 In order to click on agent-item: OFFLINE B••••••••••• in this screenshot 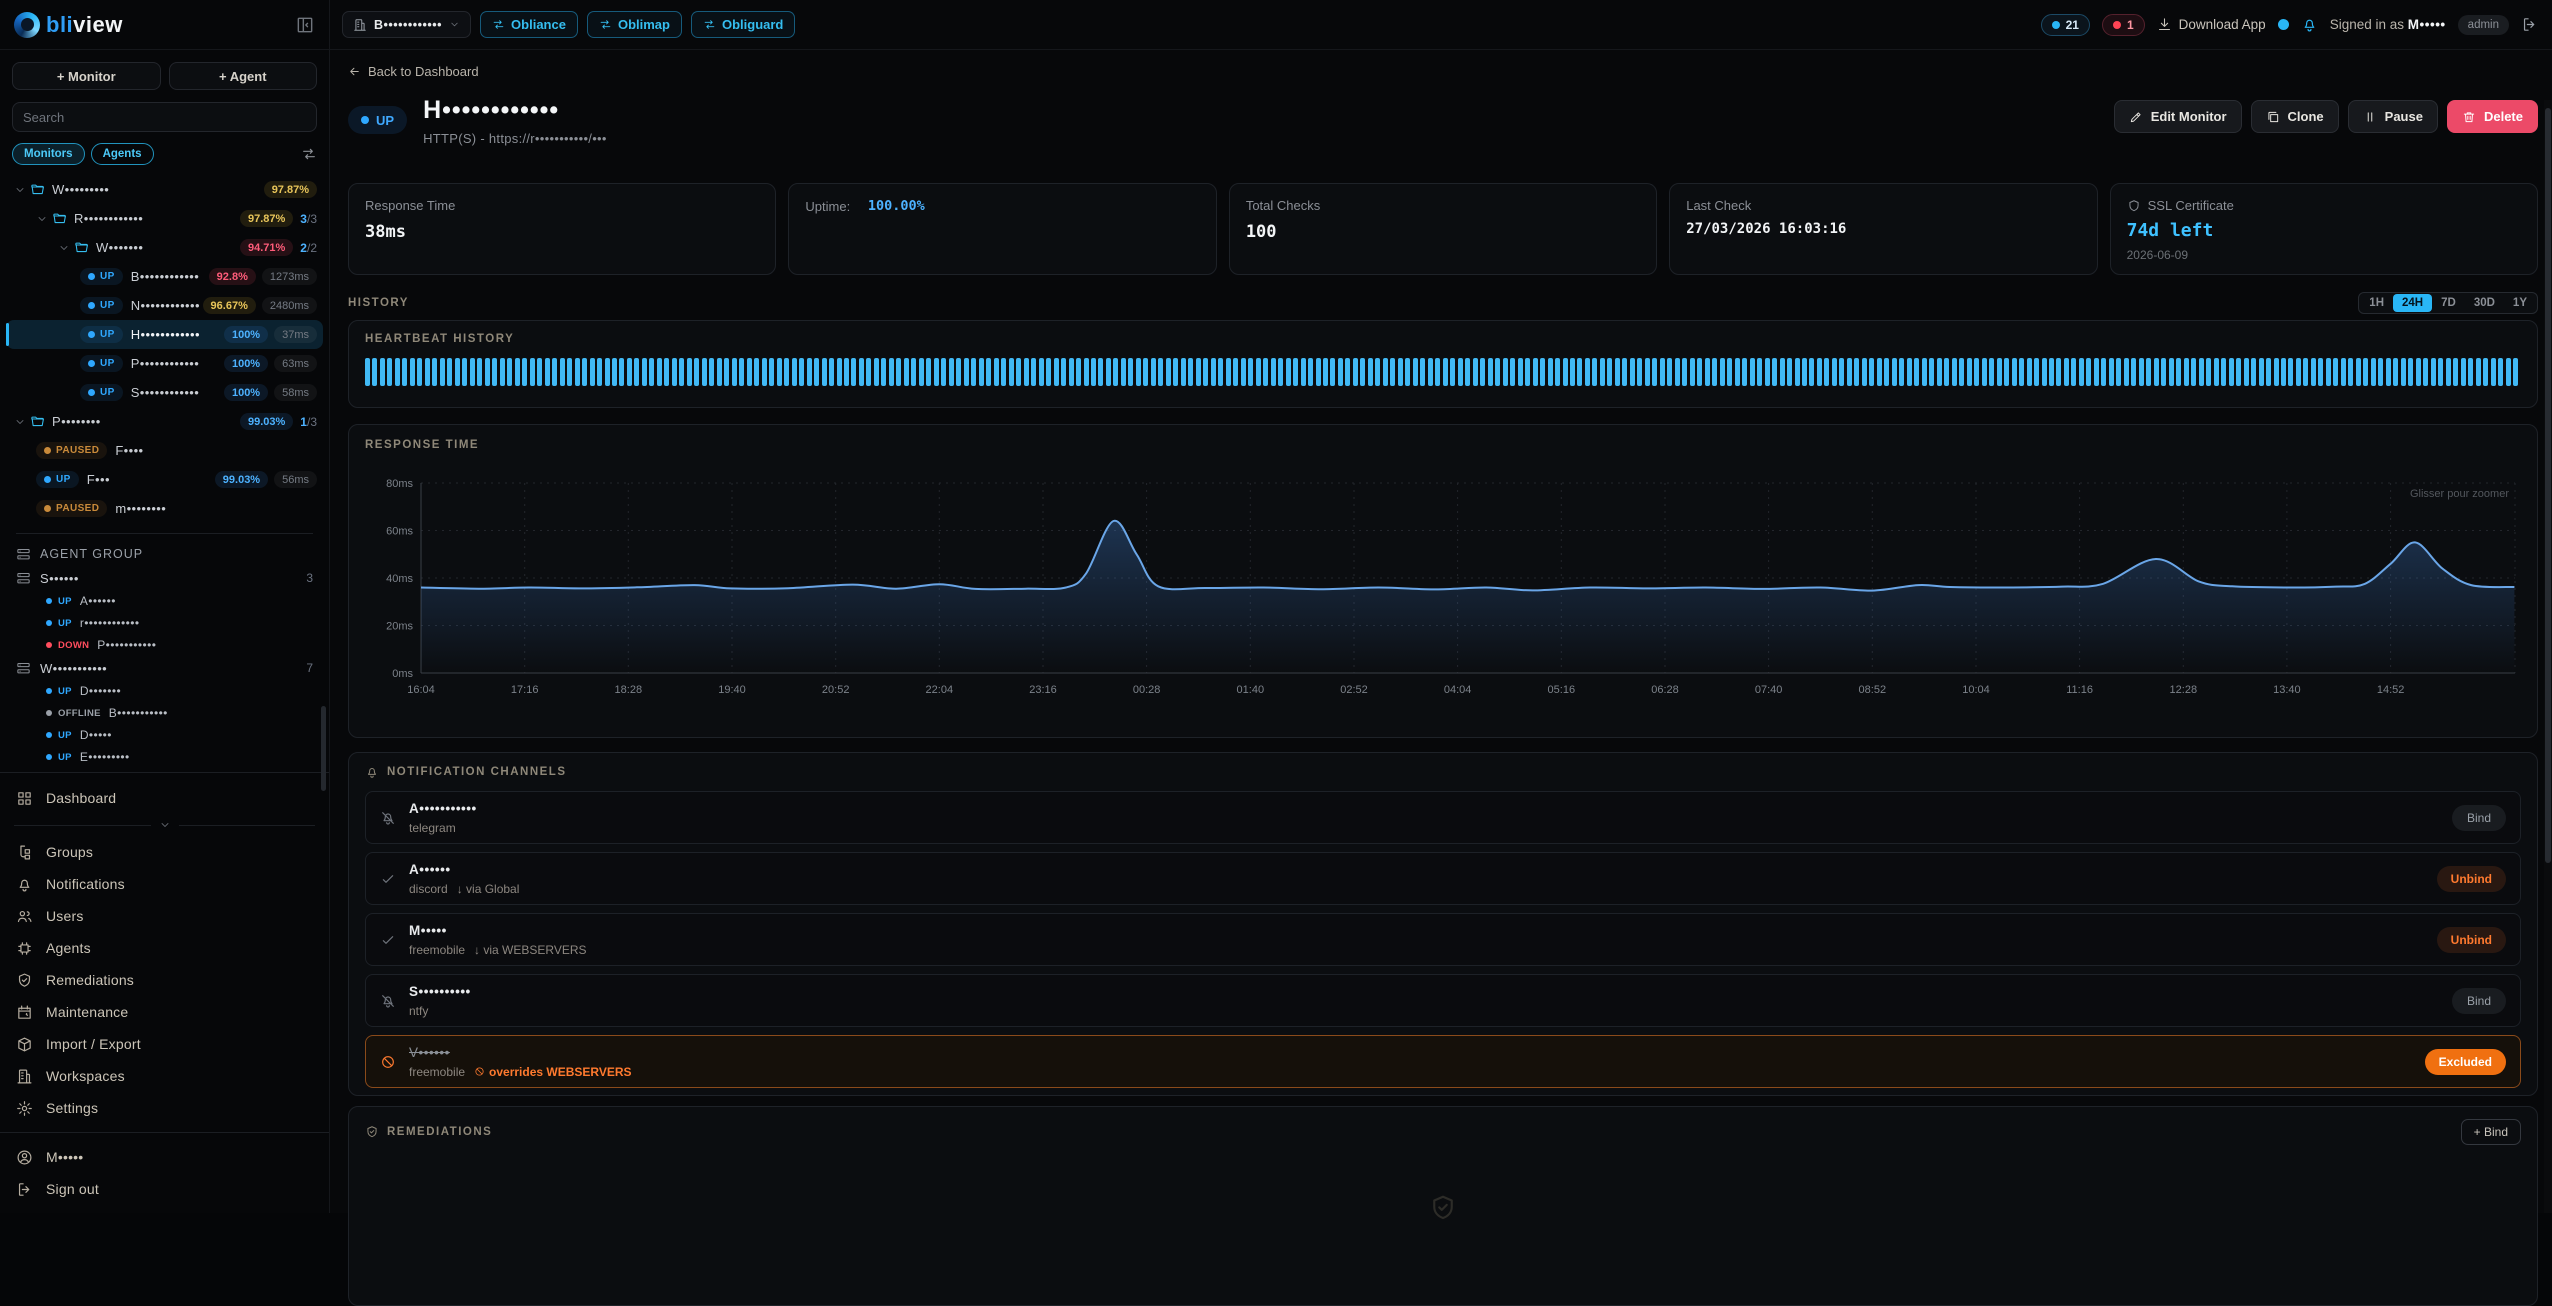, I will do `click(164, 713)`.